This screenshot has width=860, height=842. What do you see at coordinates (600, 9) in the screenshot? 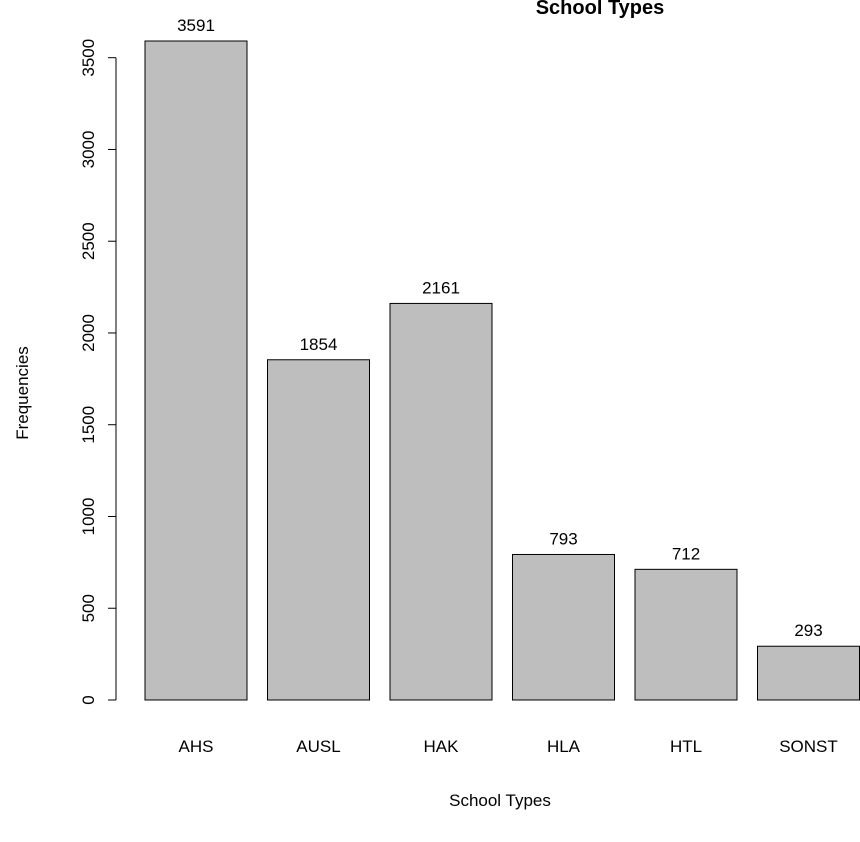
I see `chart-title: School Types` at bounding box center [600, 9].